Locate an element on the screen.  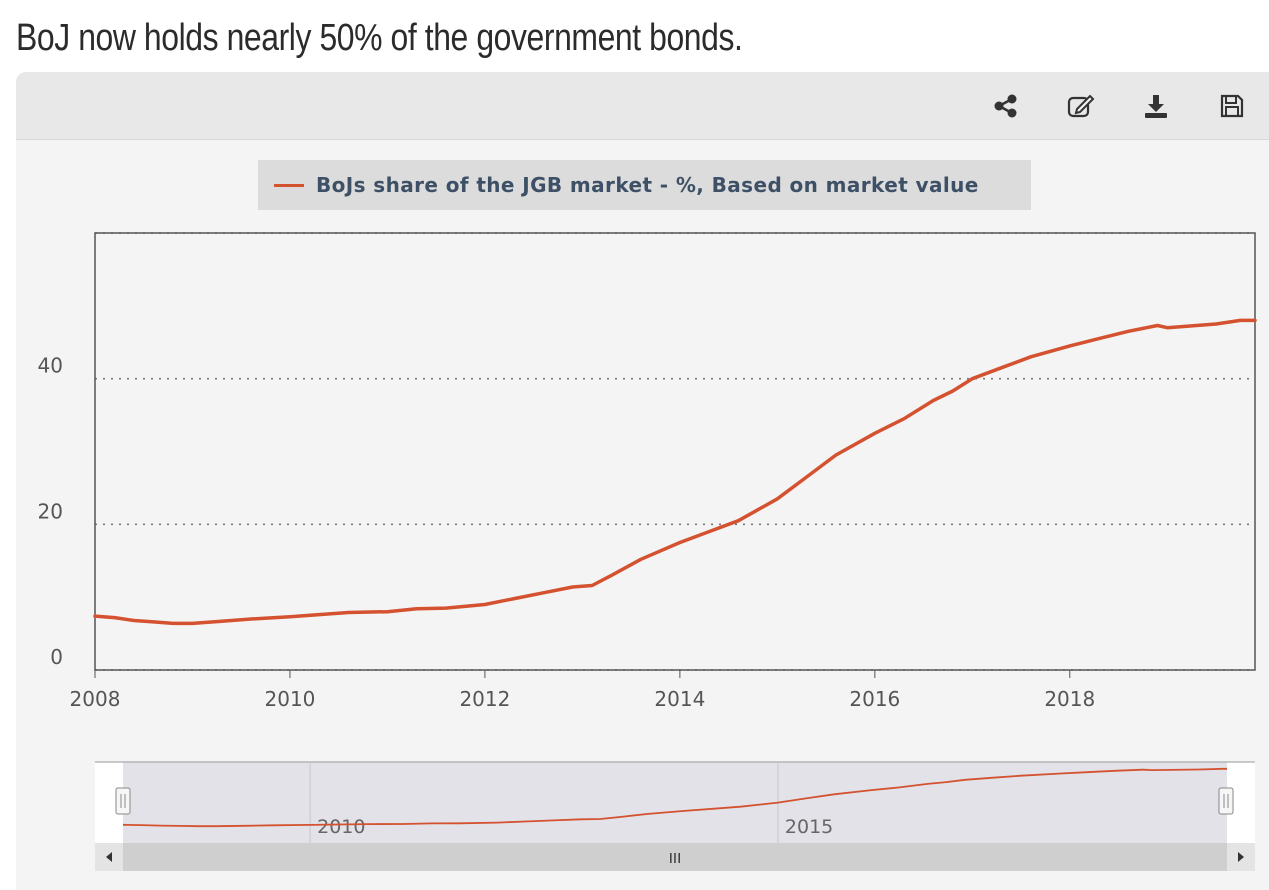
share-button is located at coordinates (1006, 106).